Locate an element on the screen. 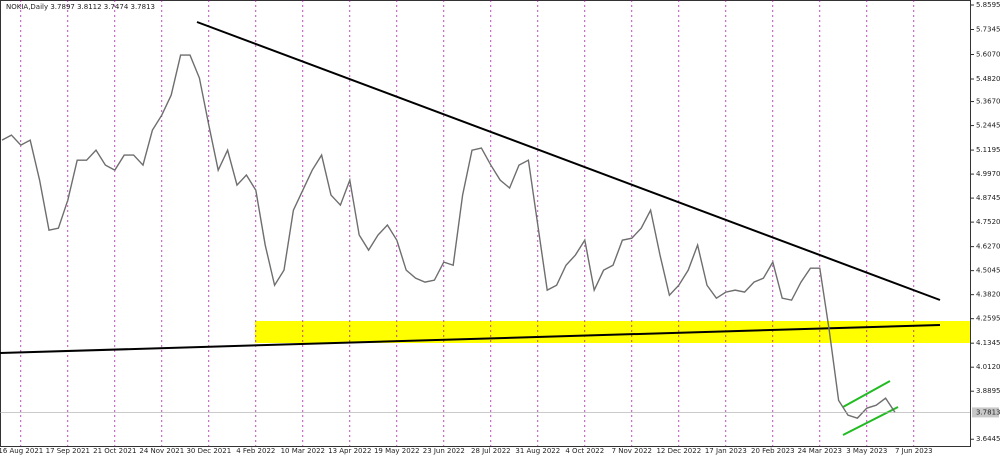 The height and width of the screenshot is (456, 1000). x-tick-label: 16 Aug 2021 is located at coordinates (21, 451).